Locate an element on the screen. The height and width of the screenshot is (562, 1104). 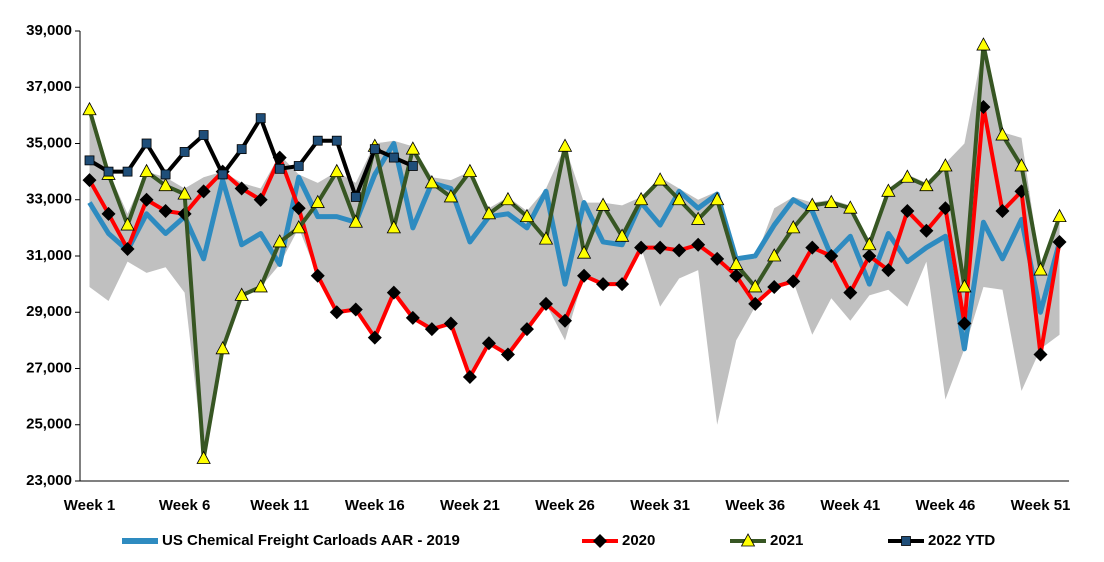
y-tick-label: 31,000 is located at coordinates (49, 255).